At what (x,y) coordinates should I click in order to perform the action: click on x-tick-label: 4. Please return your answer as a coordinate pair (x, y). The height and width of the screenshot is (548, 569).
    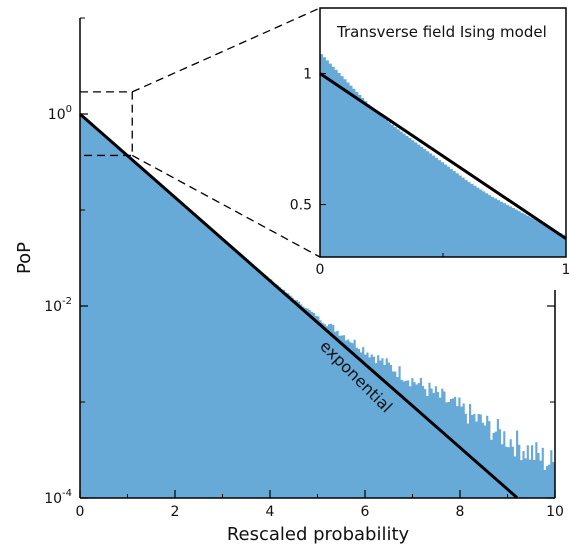
    Looking at the image, I should click on (270, 512).